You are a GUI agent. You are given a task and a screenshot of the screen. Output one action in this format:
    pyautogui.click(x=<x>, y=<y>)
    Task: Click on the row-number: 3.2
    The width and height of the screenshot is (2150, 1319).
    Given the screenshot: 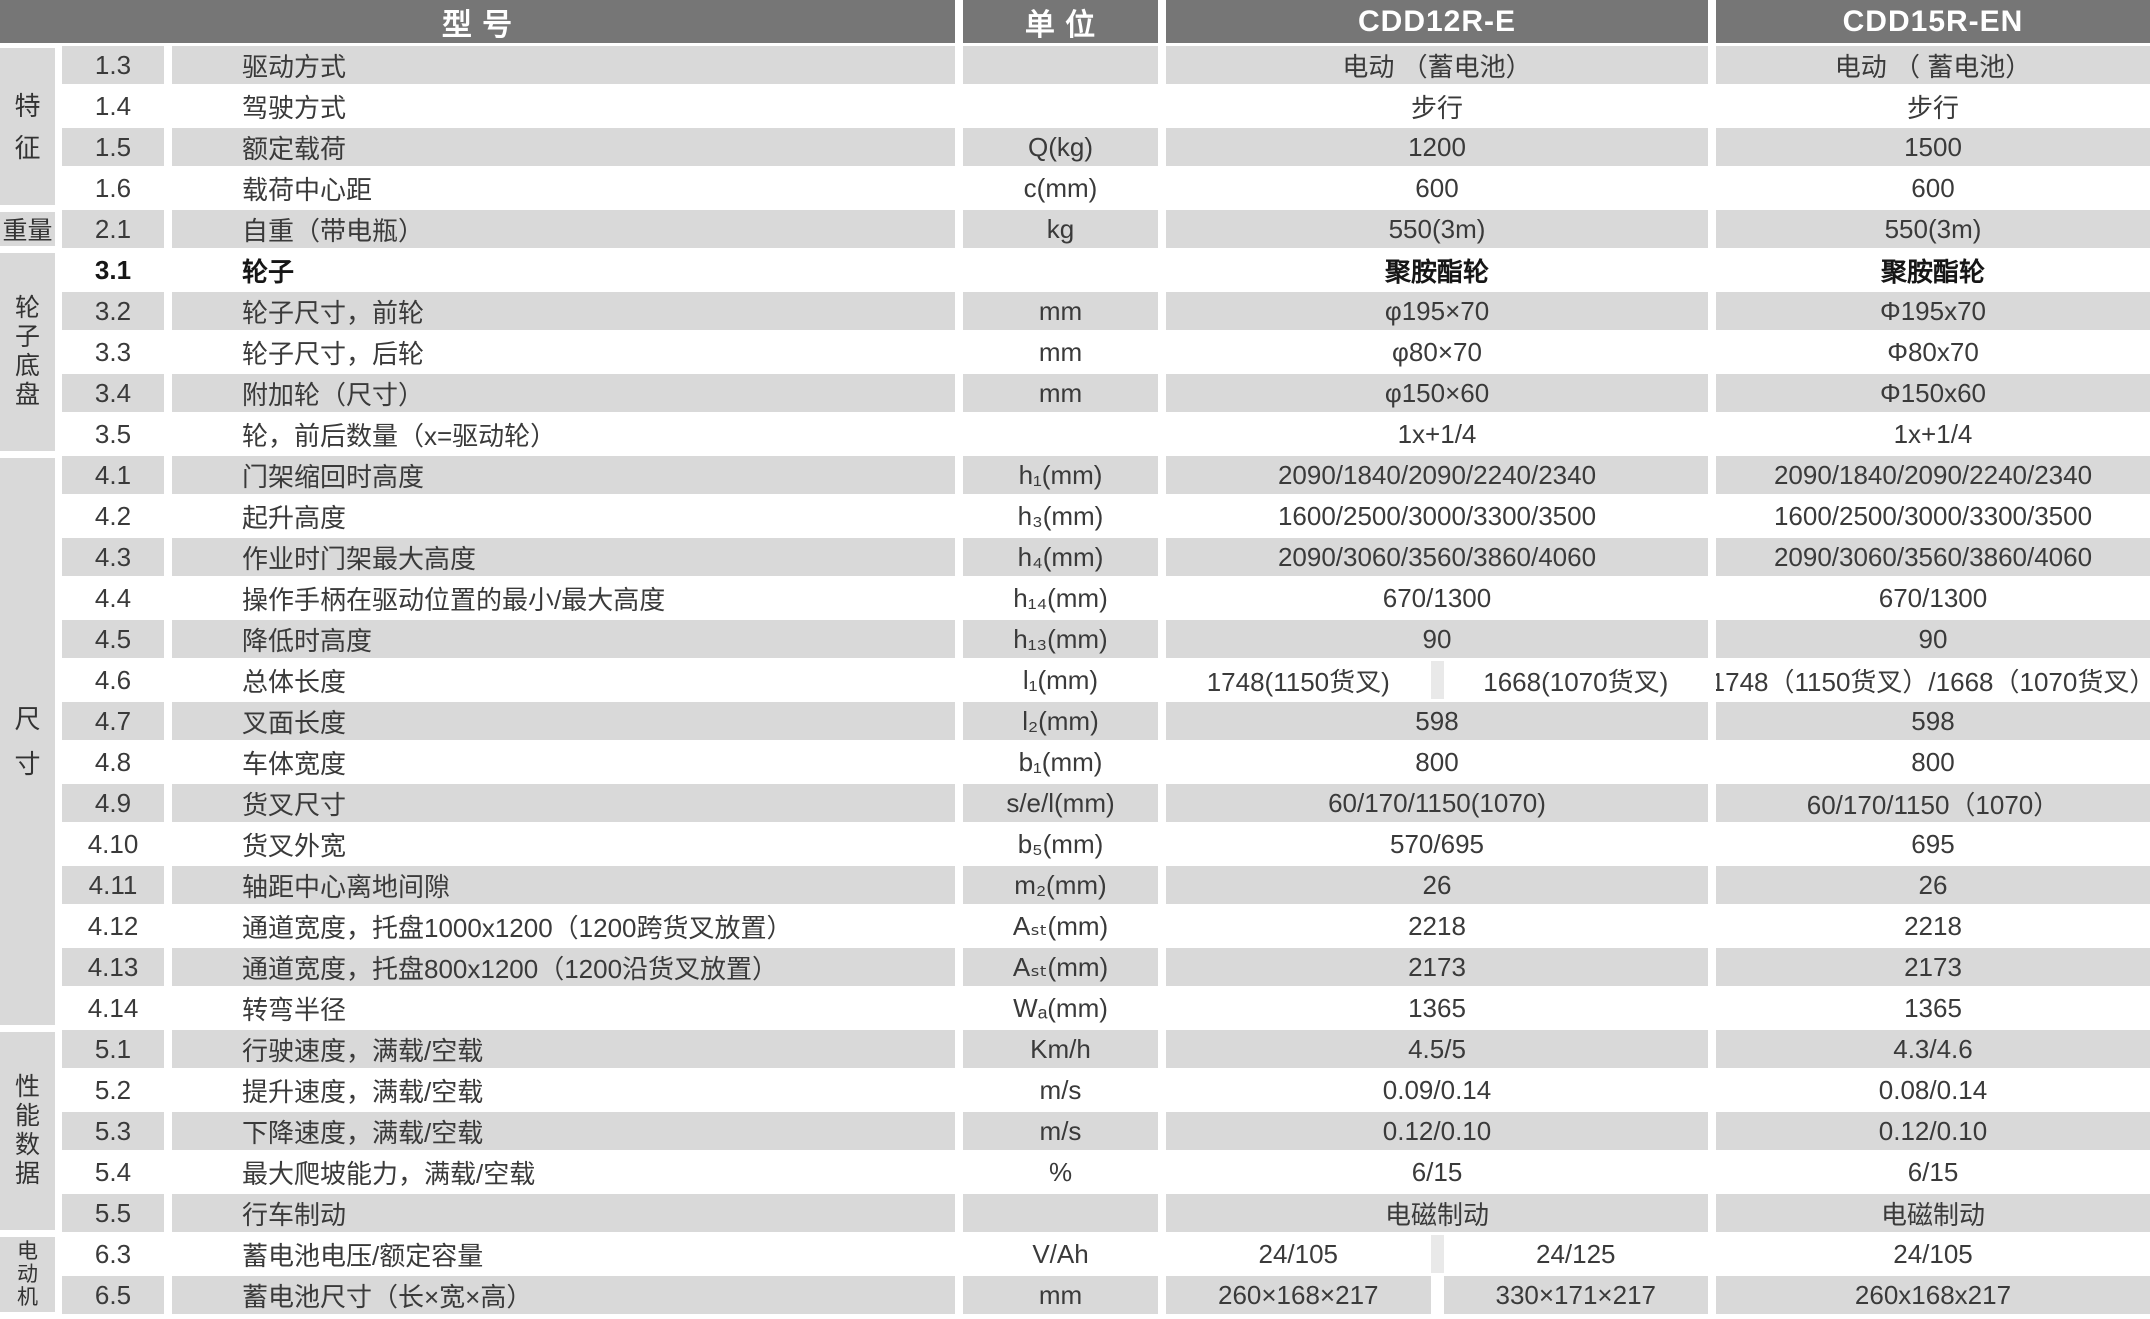 What is the action you would take?
    pyautogui.click(x=113, y=311)
    